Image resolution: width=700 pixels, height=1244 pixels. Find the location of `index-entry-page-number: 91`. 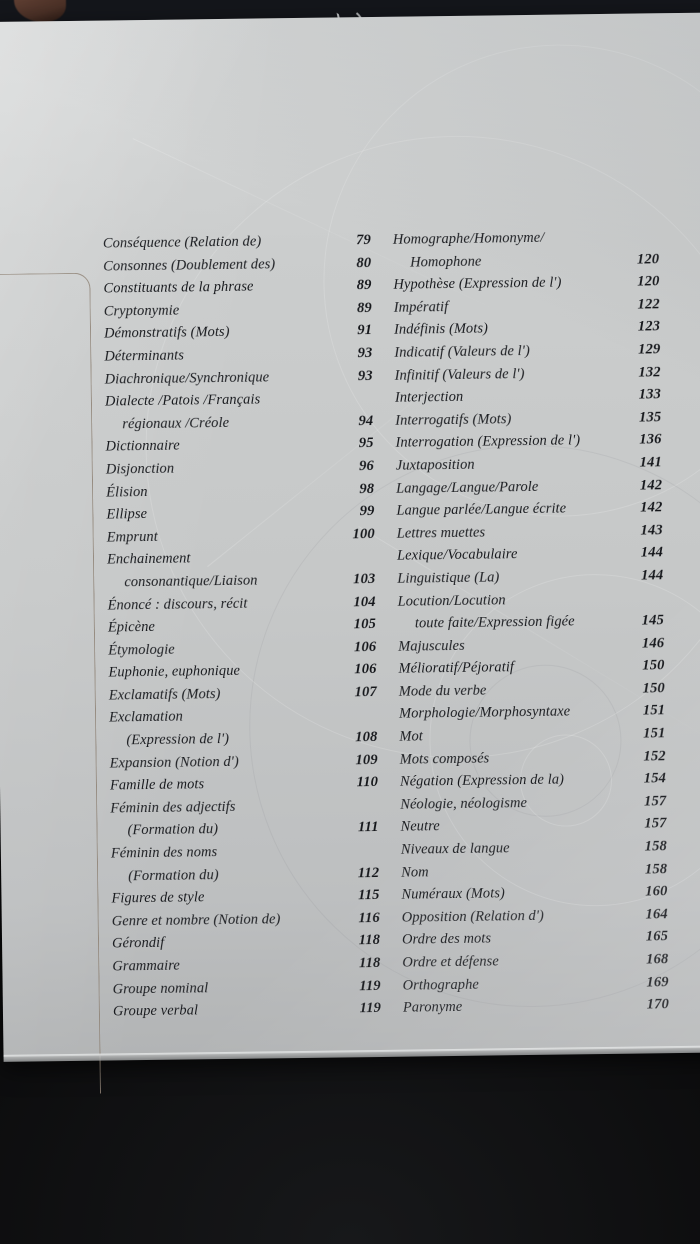

index-entry-page-number: 91 is located at coordinates (365, 330).